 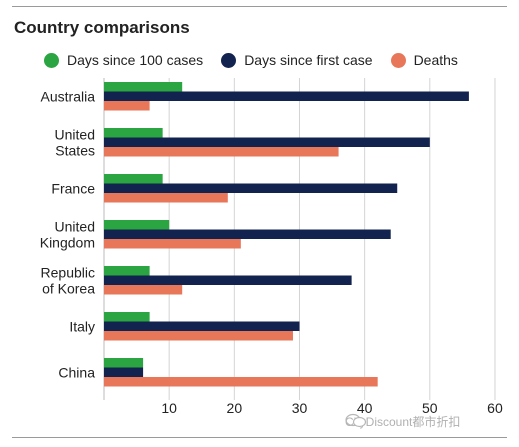 What do you see at coordinates (76, 372) in the screenshot?
I see `category-label-6: China` at bounding box center [76, 372].